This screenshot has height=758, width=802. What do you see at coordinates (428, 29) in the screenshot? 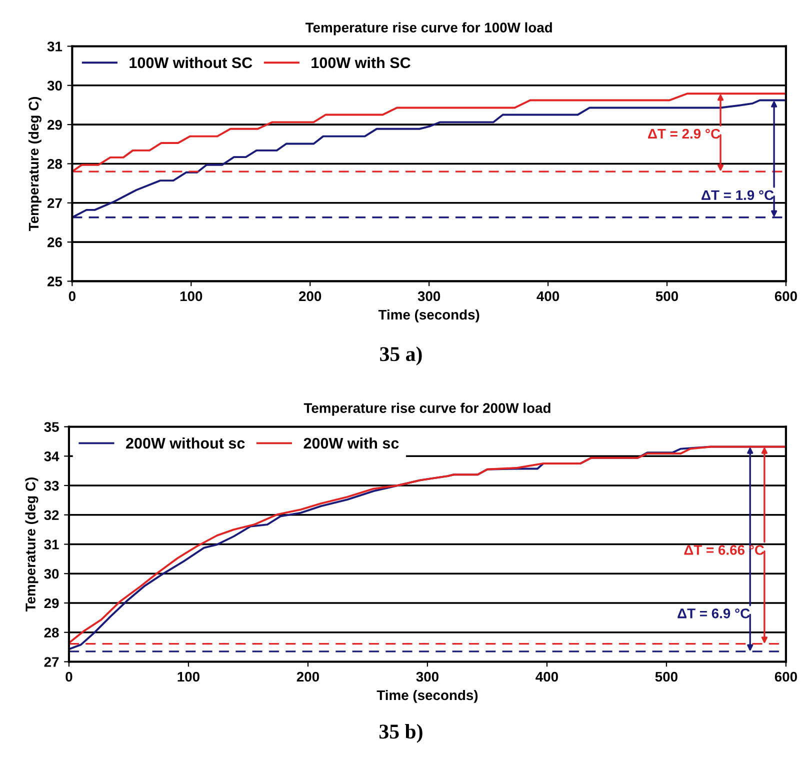
I see `chart-title: Temperature rise curve for 100W load` at bounding box center [428, 29].